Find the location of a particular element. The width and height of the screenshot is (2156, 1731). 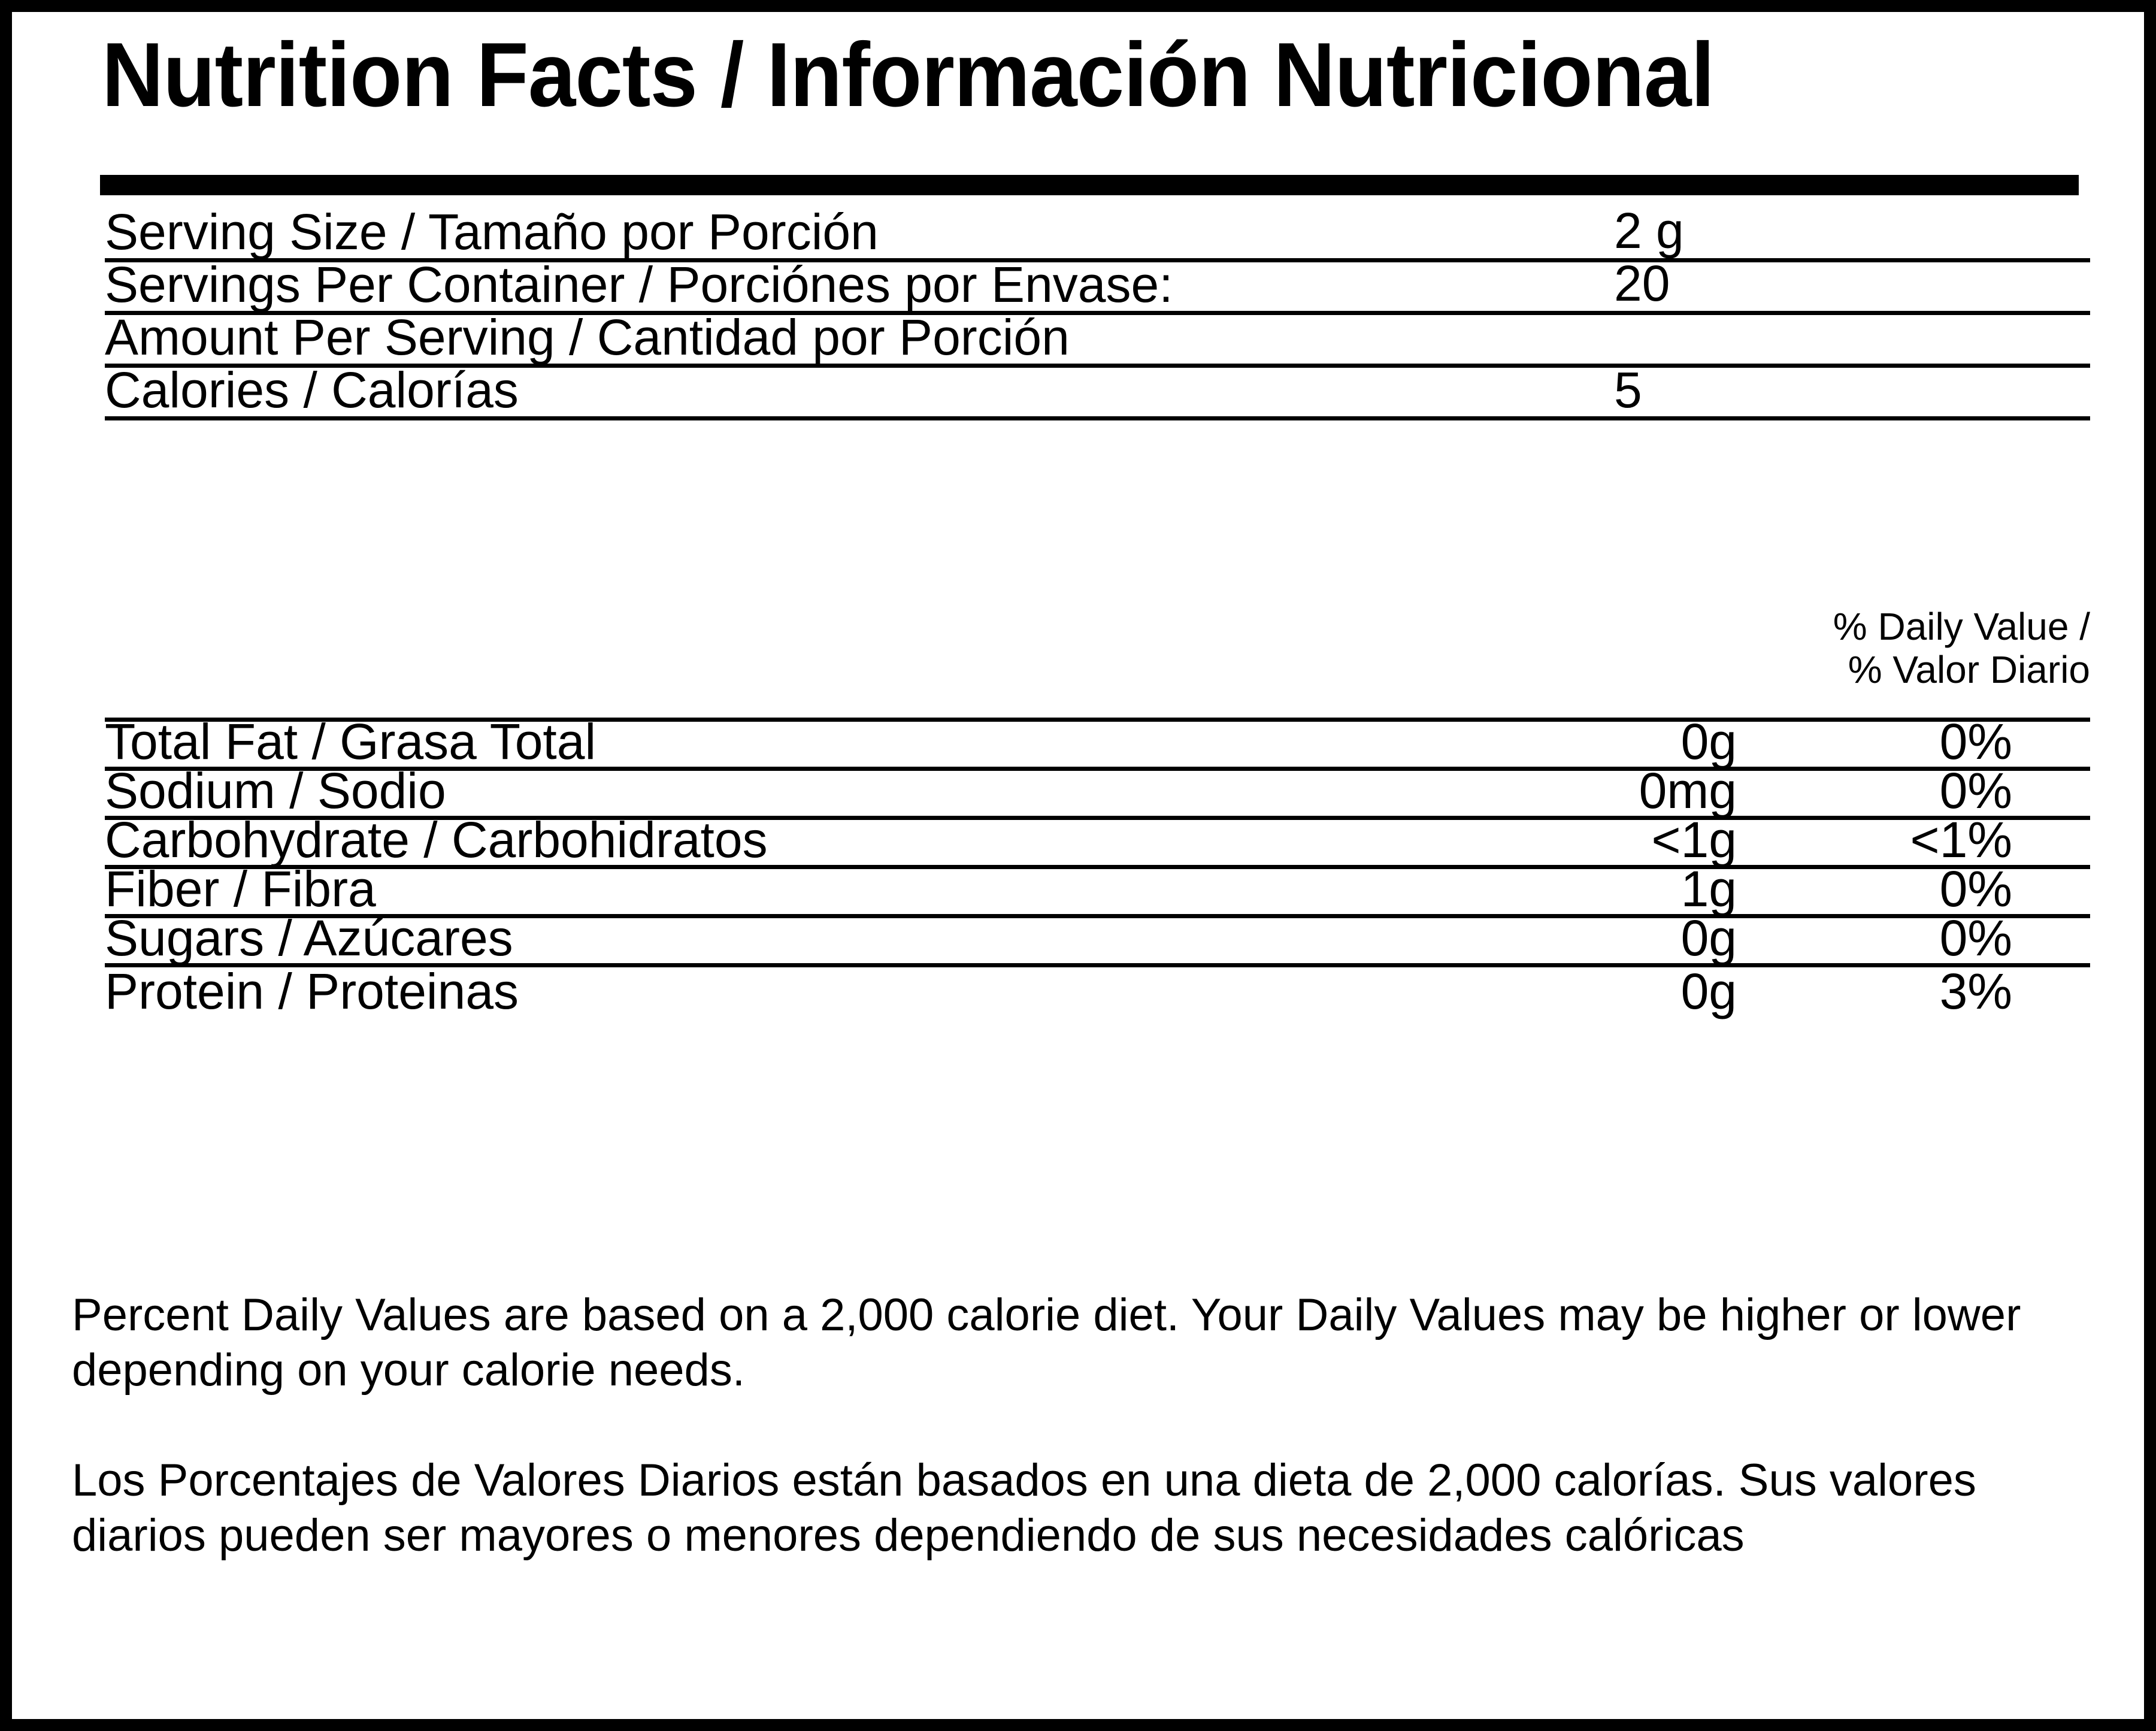

table-row: Sodium / Sodio 0mg 0% is located at coordinates (1097, 792).